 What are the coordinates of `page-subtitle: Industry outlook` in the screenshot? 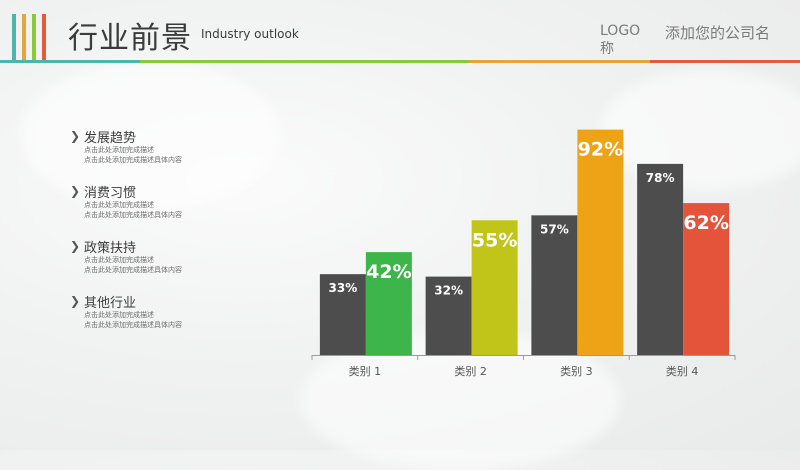 It's located at (250, 34).